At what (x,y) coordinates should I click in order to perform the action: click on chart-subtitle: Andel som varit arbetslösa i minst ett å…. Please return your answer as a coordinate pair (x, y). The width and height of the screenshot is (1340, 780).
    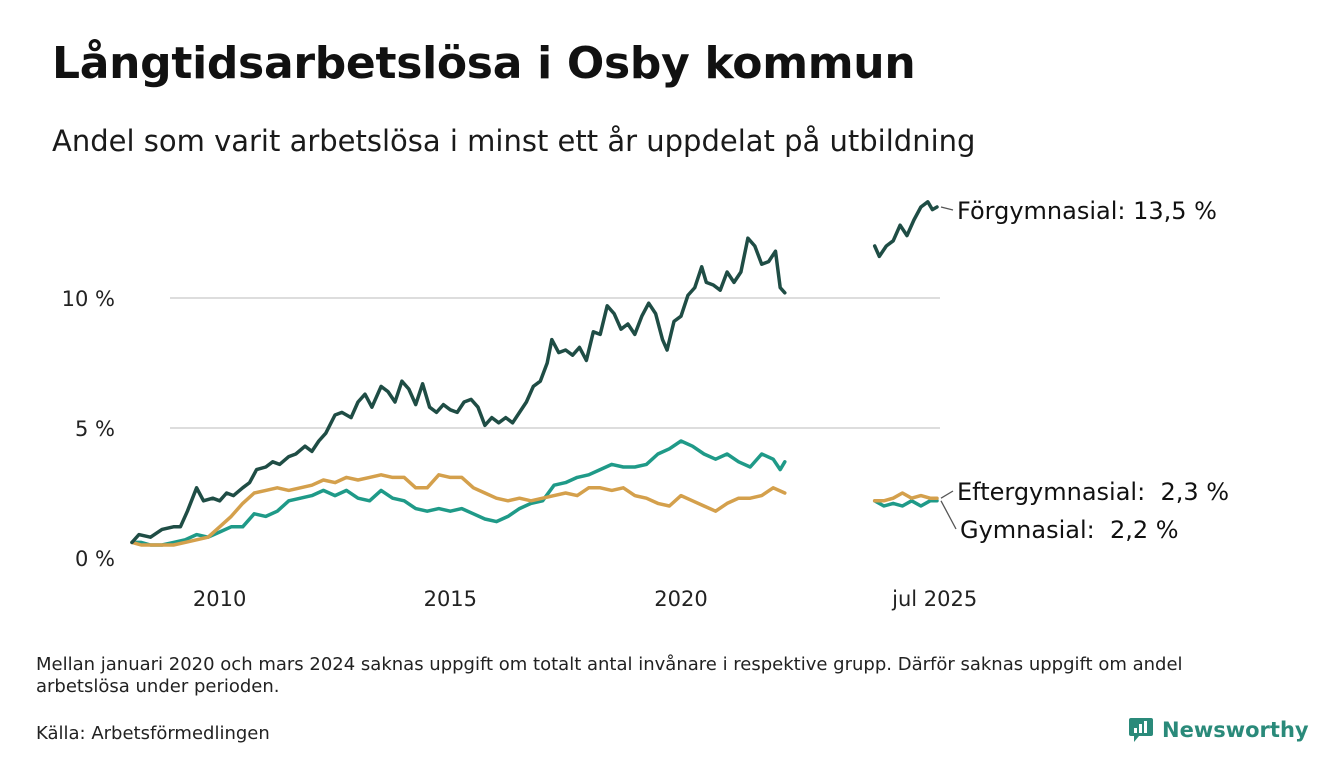
    Looking at the image, I should click on (514, 141).